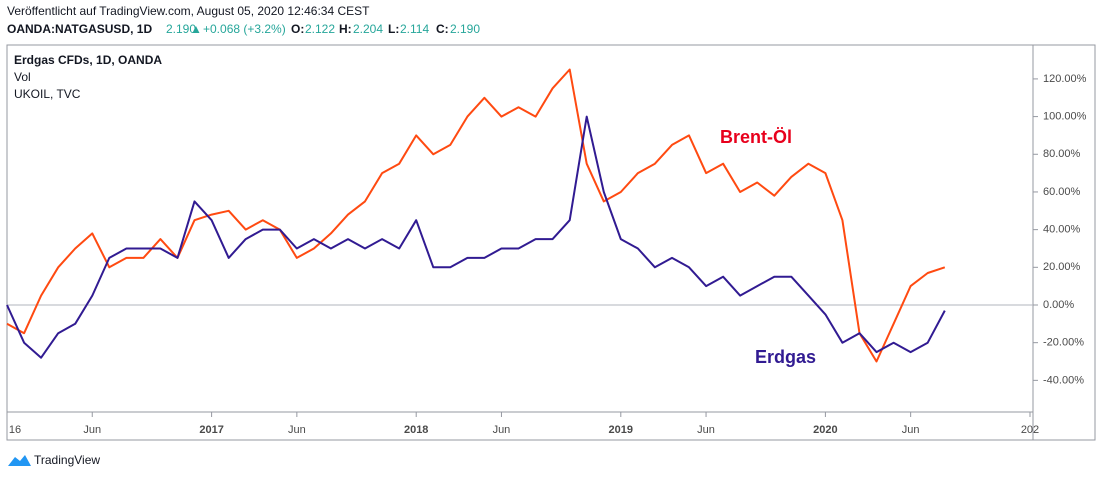  I want to click on legend-item: Vol, so click(22, 77).